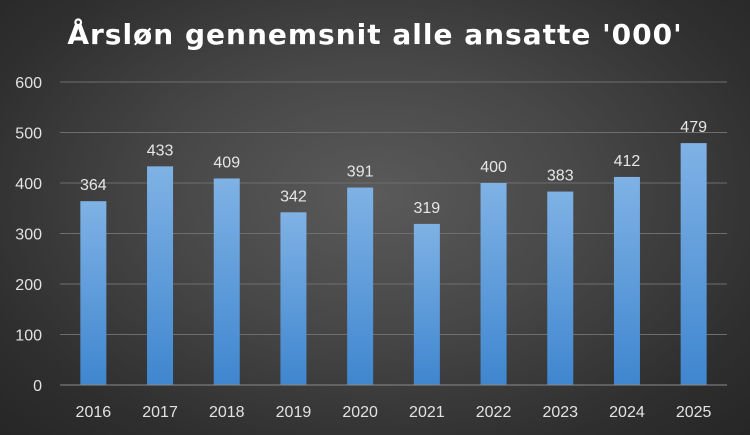 The width and height of the screenshot is (750, 435). Describe the element at coordinates (93, 185) in the screenshot. I see `data-label-2016: 364` at that location.